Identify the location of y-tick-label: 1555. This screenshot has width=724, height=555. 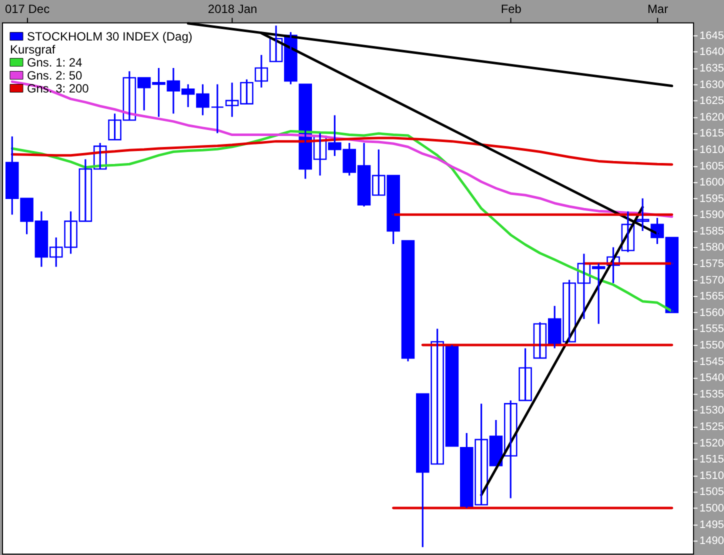
(712, 329).